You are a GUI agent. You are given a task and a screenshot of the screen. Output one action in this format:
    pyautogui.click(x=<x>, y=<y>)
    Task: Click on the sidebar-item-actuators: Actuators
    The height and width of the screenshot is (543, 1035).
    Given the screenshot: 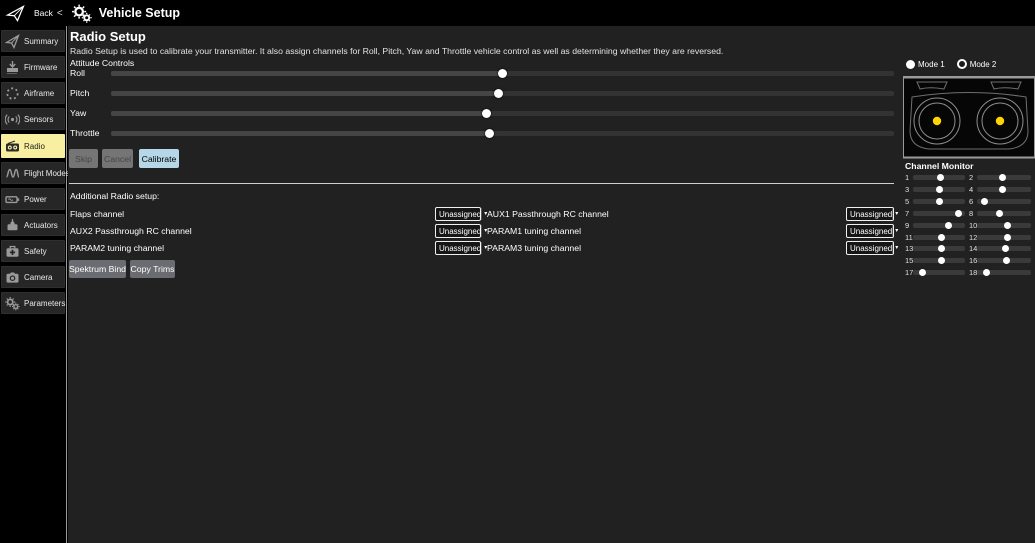 What is the action you would take?
    pyautogui.click(x=33, y=225)
    